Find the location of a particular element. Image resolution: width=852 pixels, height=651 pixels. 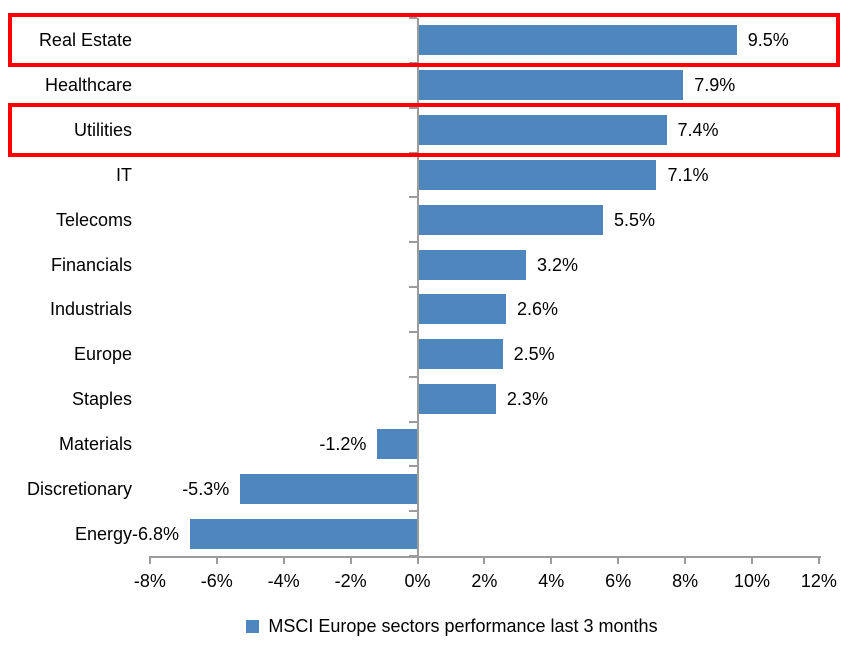

x-axis-line is located at coordinates (485, 557).